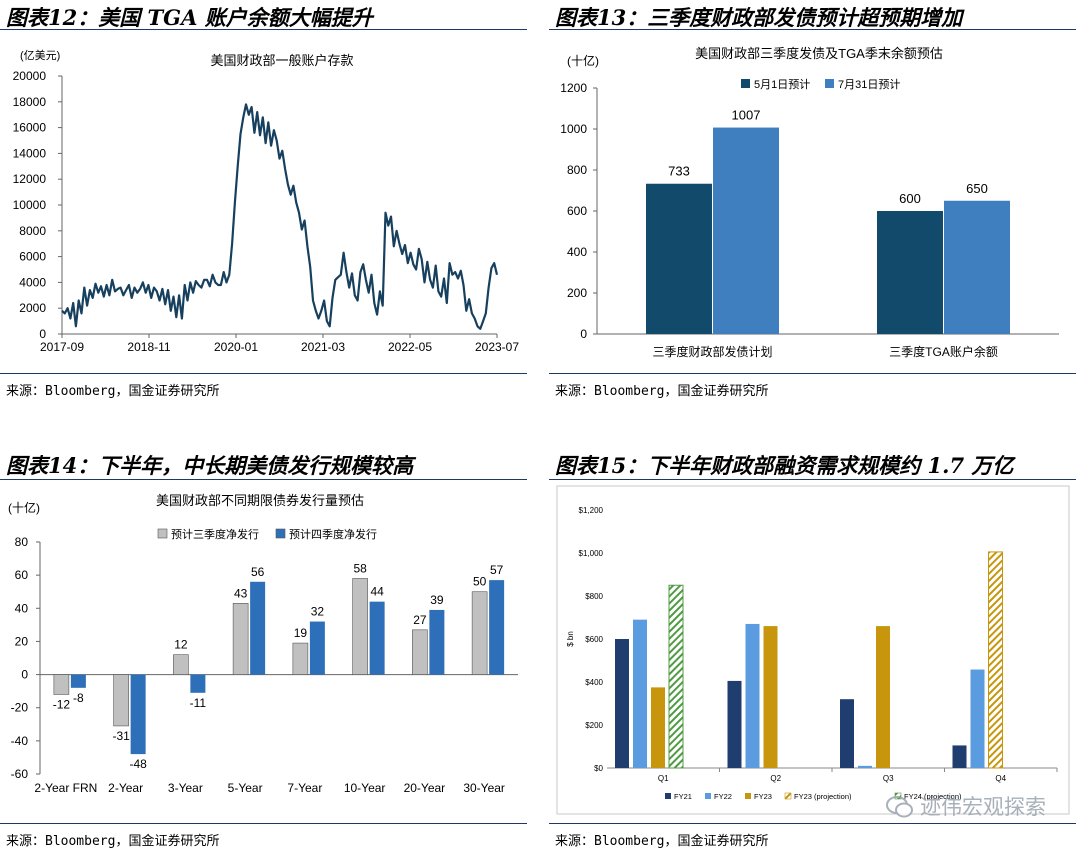 The height and width of the screenshot is (854, 1080). Describe the element at coordinates (22, 608) in the screenshot. I see `y-tick-label: 40` at that location.